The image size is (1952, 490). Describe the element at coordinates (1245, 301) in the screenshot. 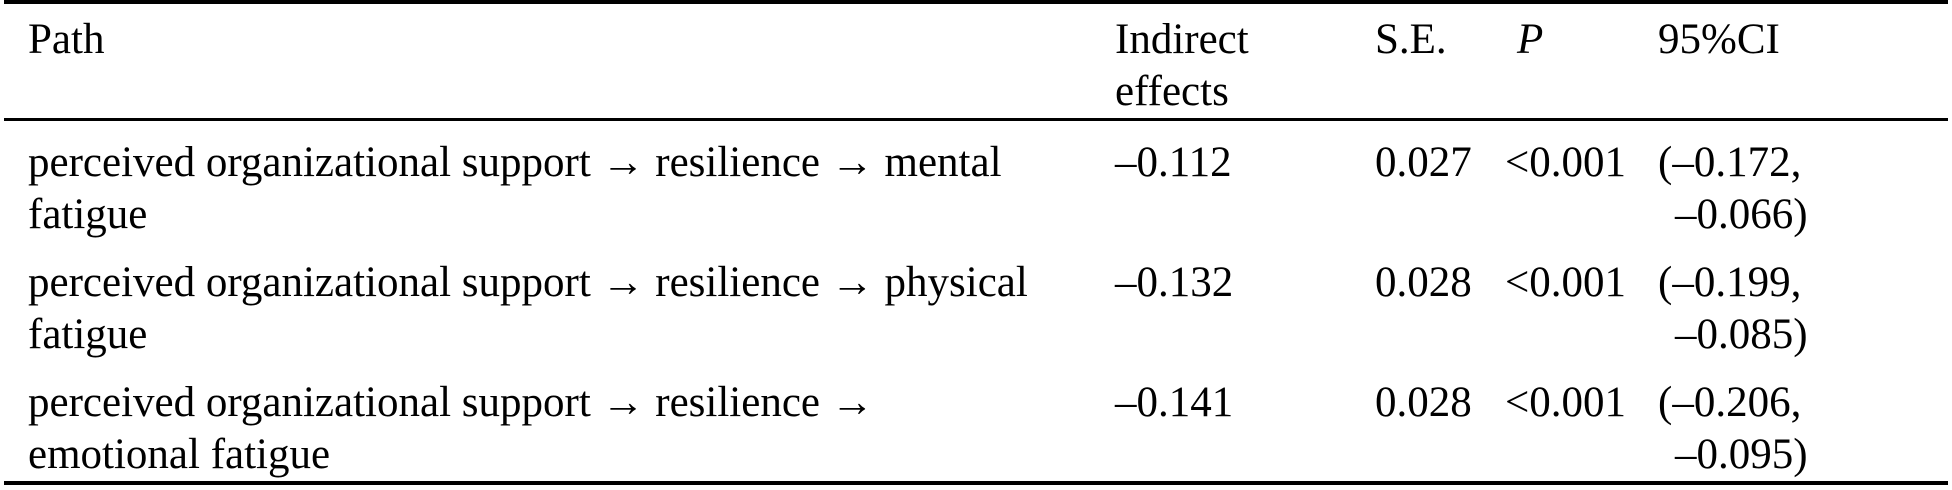

I see `indirect-effect-cell: –0.132` at that location.